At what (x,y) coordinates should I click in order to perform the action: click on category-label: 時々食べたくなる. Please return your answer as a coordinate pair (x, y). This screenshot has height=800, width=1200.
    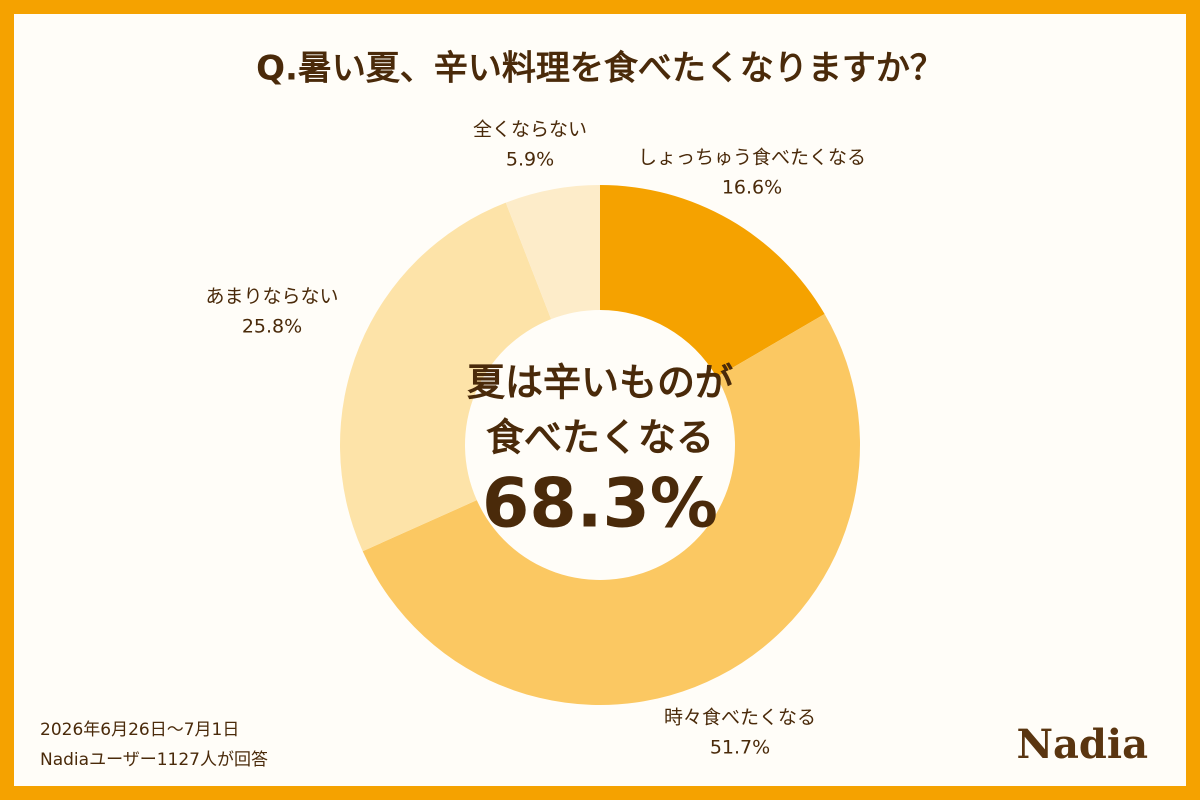
    Looking at the image, I should click on (740, 718).